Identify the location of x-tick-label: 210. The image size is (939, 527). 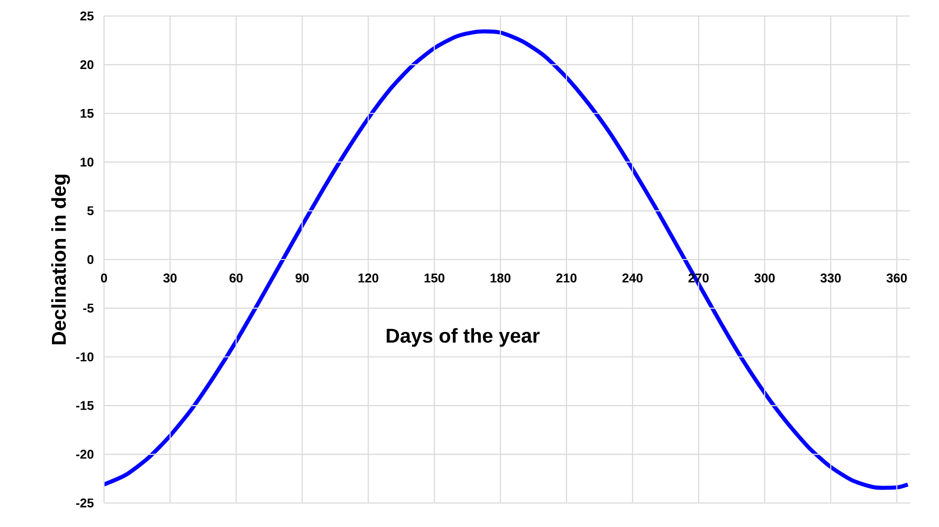
(566, 278).